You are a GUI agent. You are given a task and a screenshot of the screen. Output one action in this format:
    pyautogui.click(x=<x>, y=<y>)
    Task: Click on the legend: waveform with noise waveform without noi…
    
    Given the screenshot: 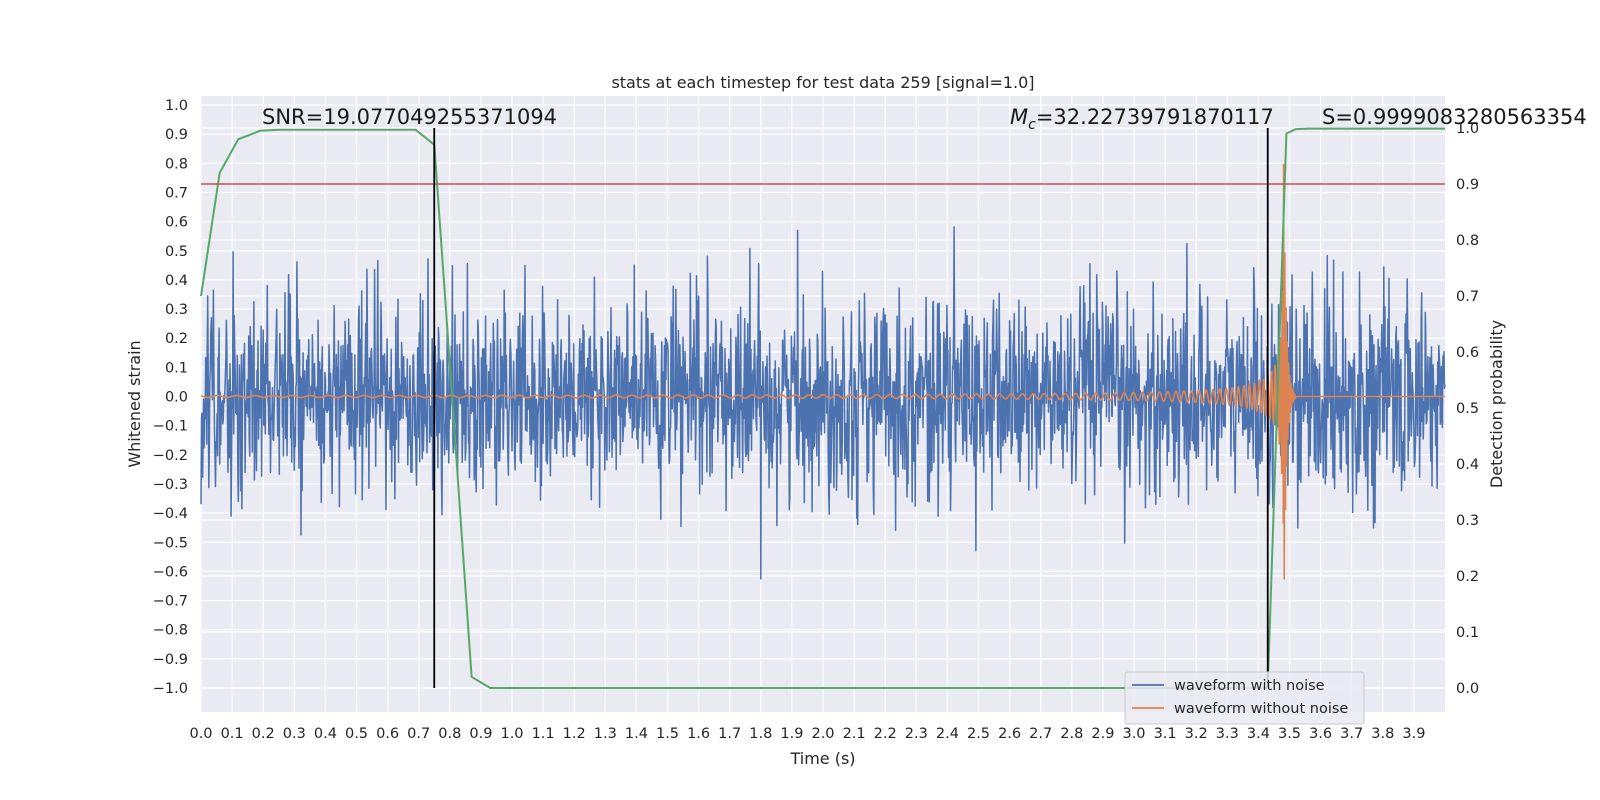 What is the action you would take?
    pyautogui.click(x=1244, y=698)
    